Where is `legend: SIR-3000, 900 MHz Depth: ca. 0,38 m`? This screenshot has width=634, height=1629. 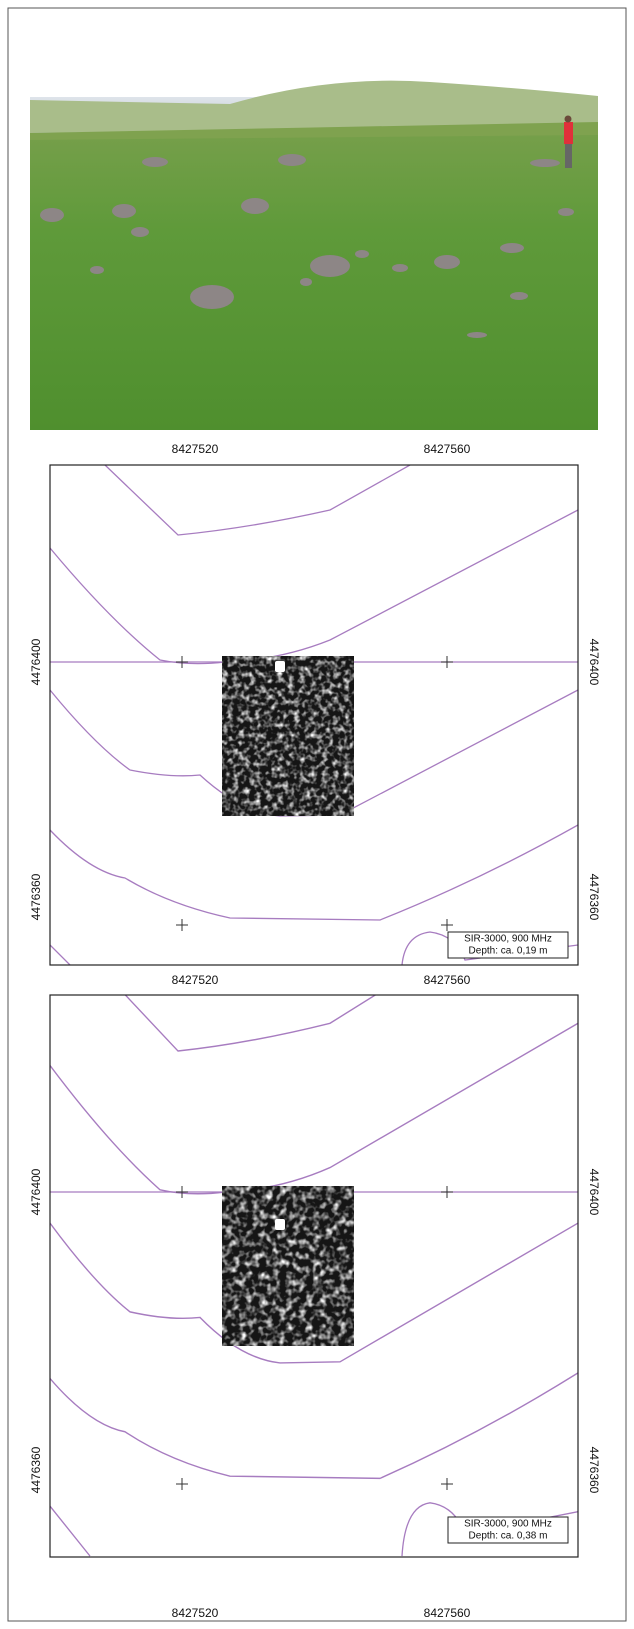 legend: SIR-3000, 900 MHz Depth: ca. 0,38 m is located at coordinates (508, 1530).